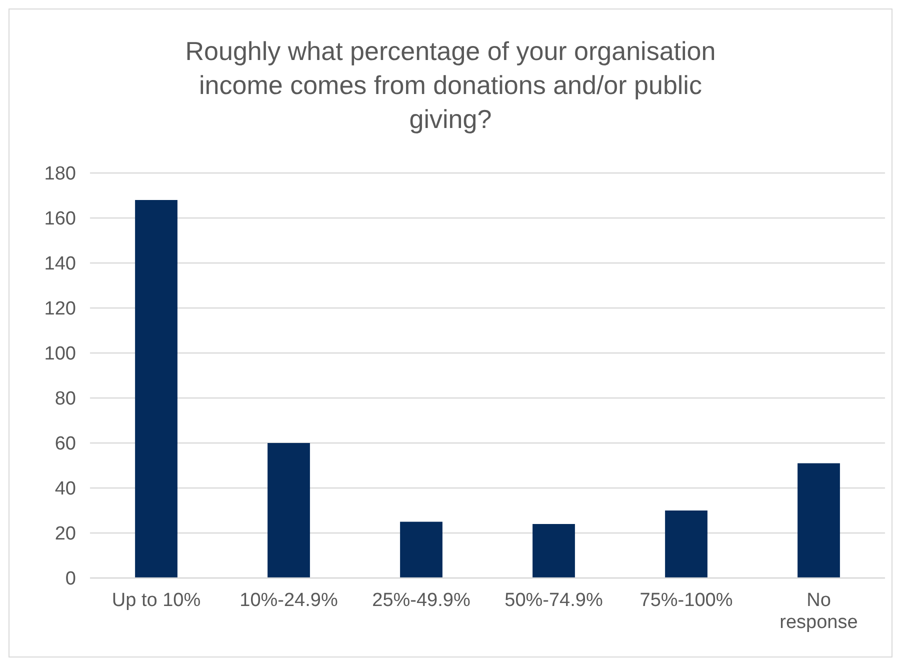  I want to click on y-tick-label: 100, so click(60, 354).